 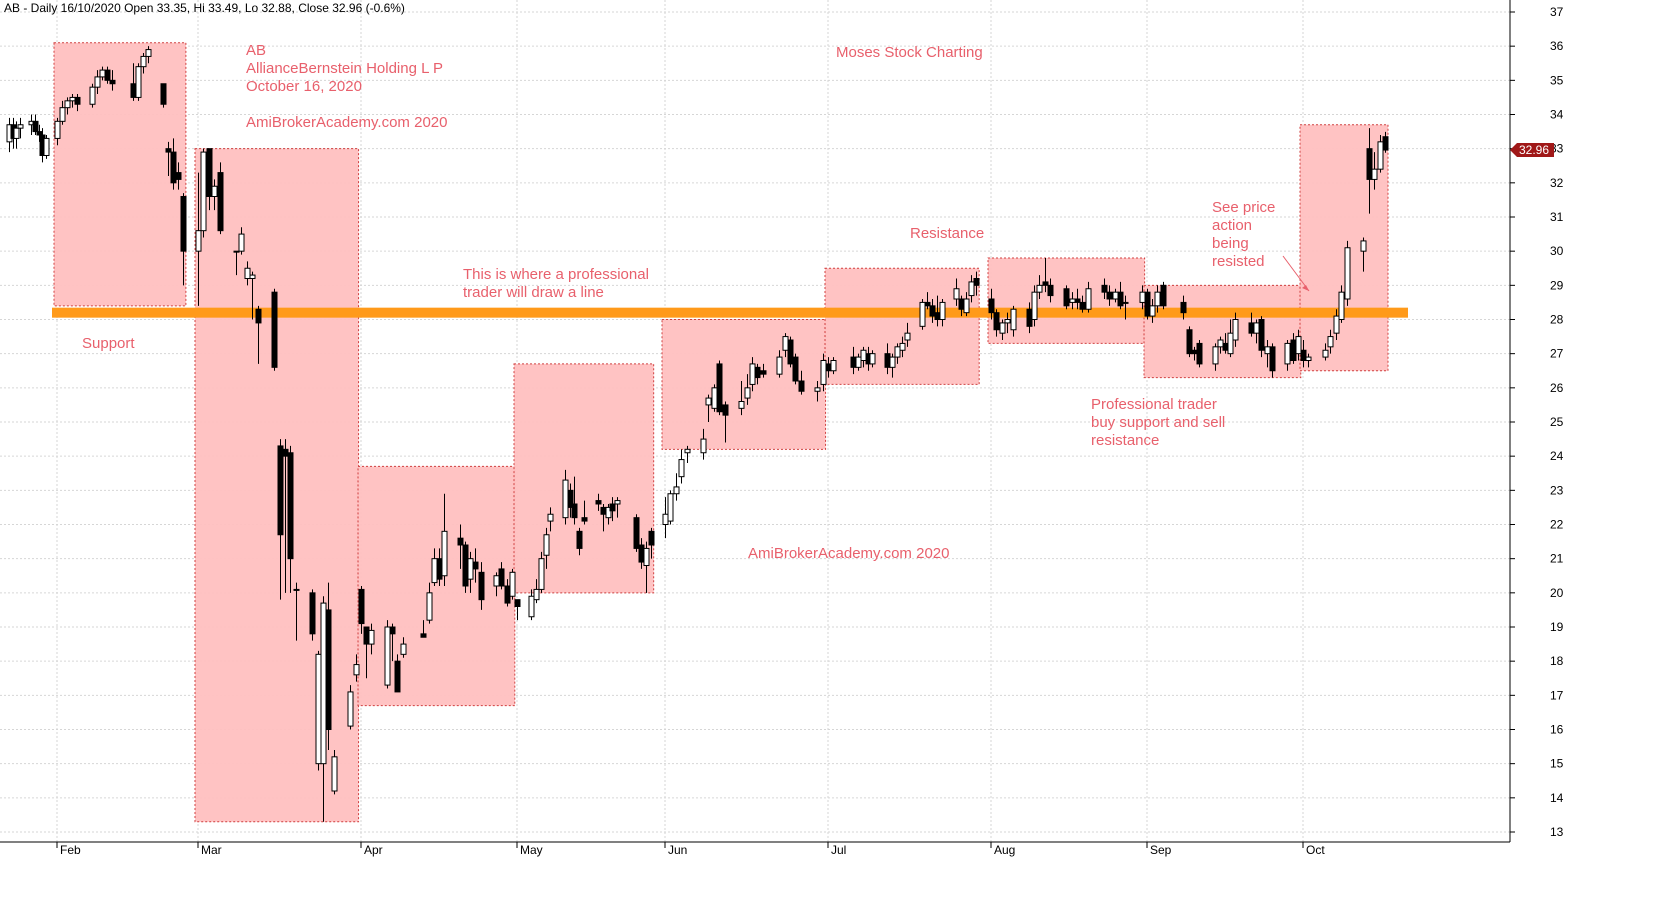 I want to click on y-tick-label: 19, so click(x=1557, y=627).